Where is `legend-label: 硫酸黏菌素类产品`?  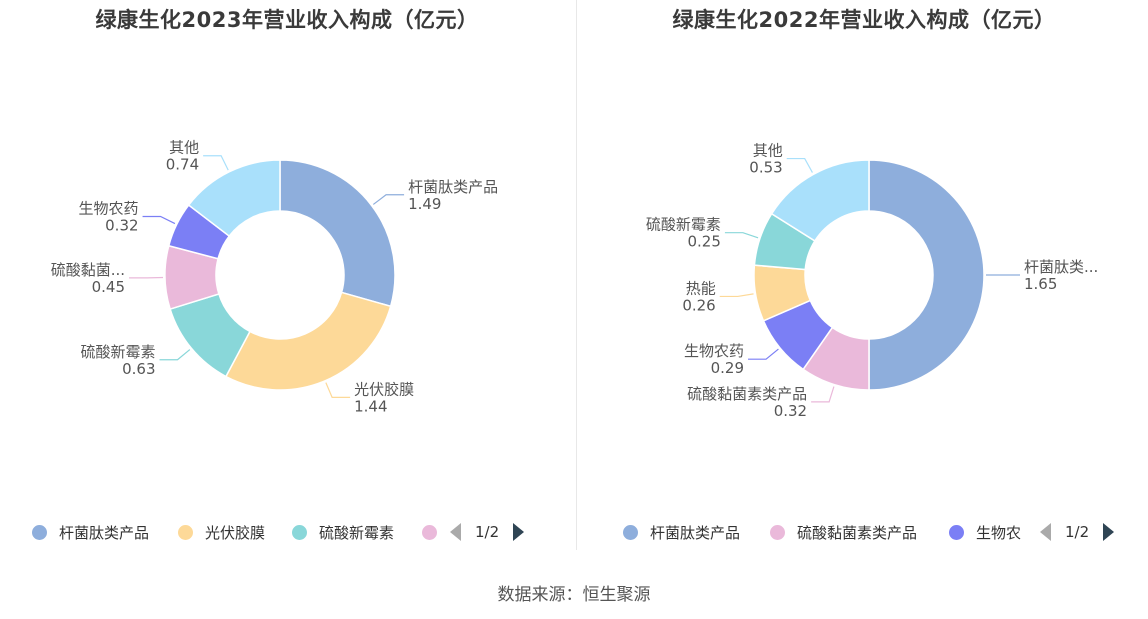 legend-label: 硫酸黏菌素类产品 is located at coordinates (857, 532).